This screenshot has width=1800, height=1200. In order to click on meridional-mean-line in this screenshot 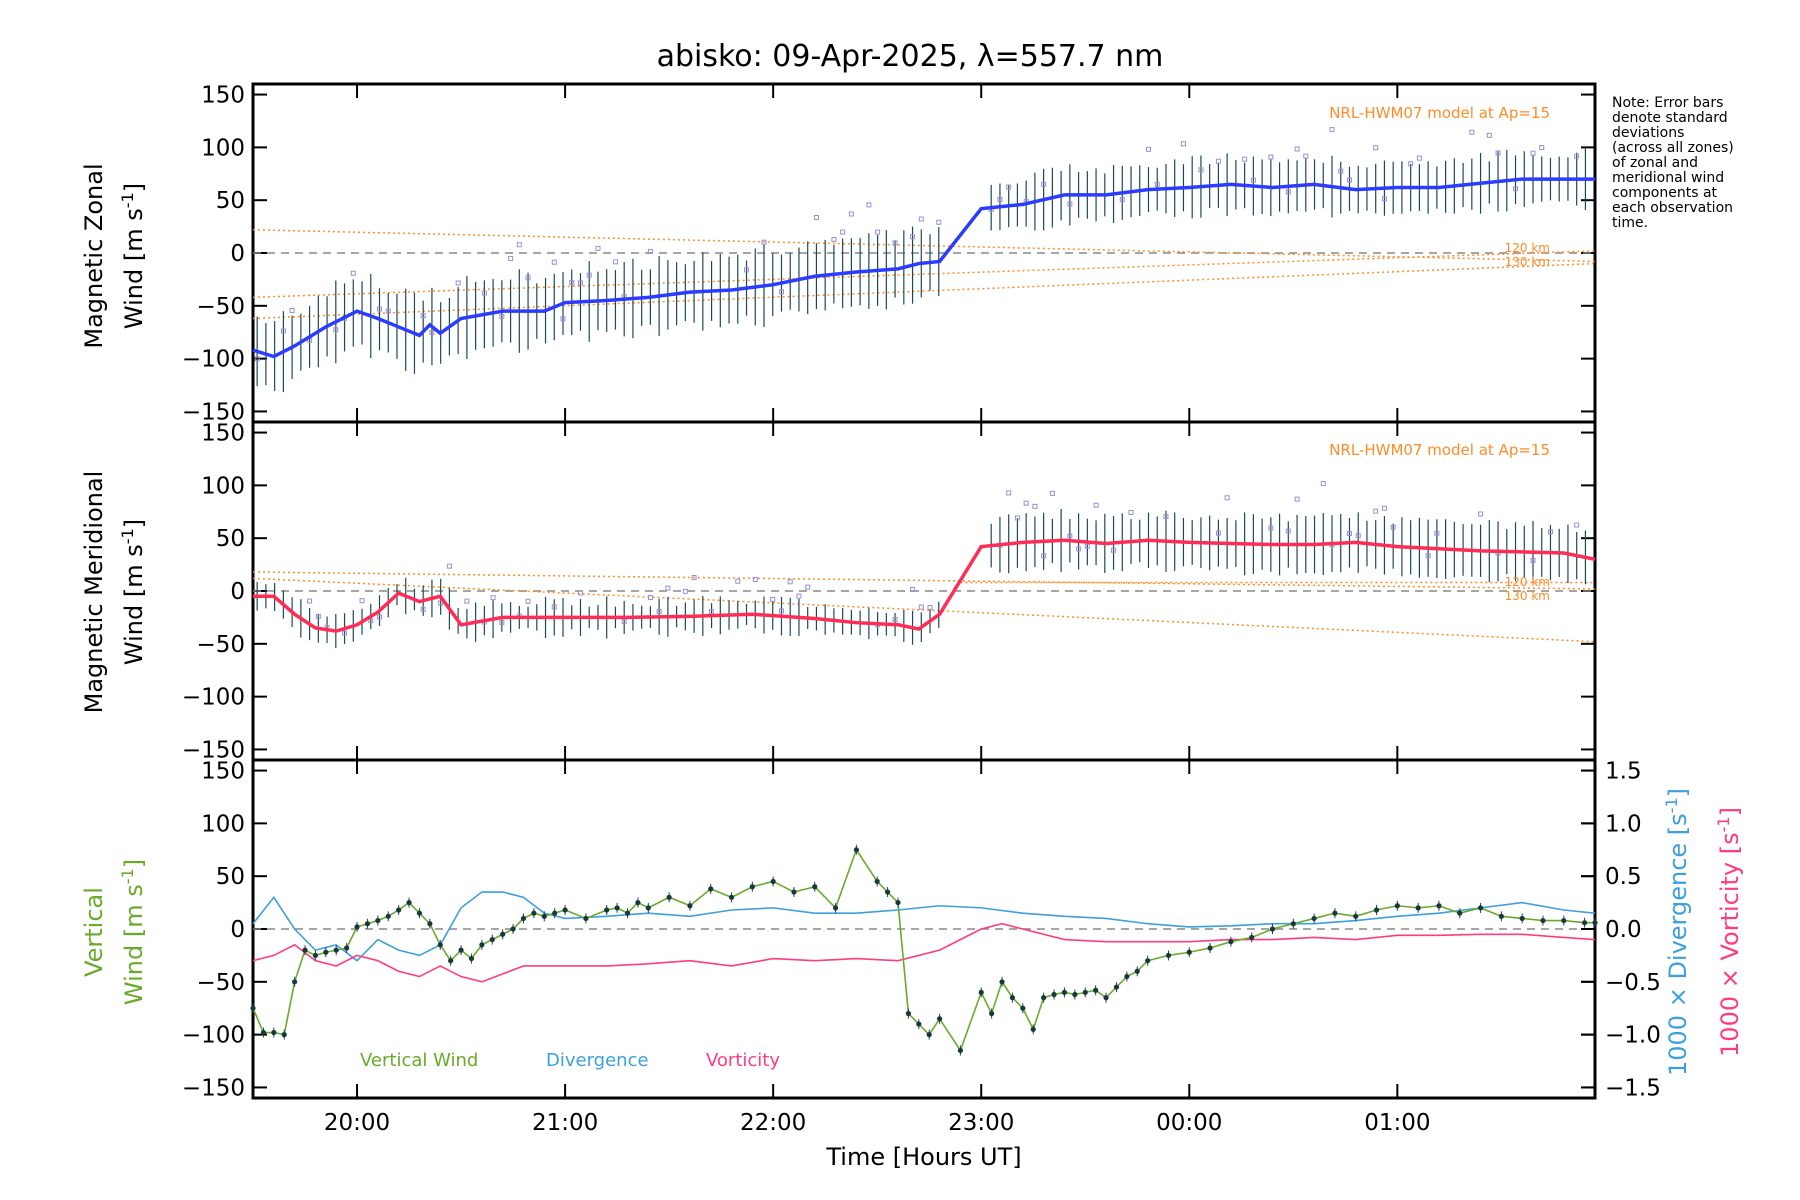, I will do `click(924, 585)`.